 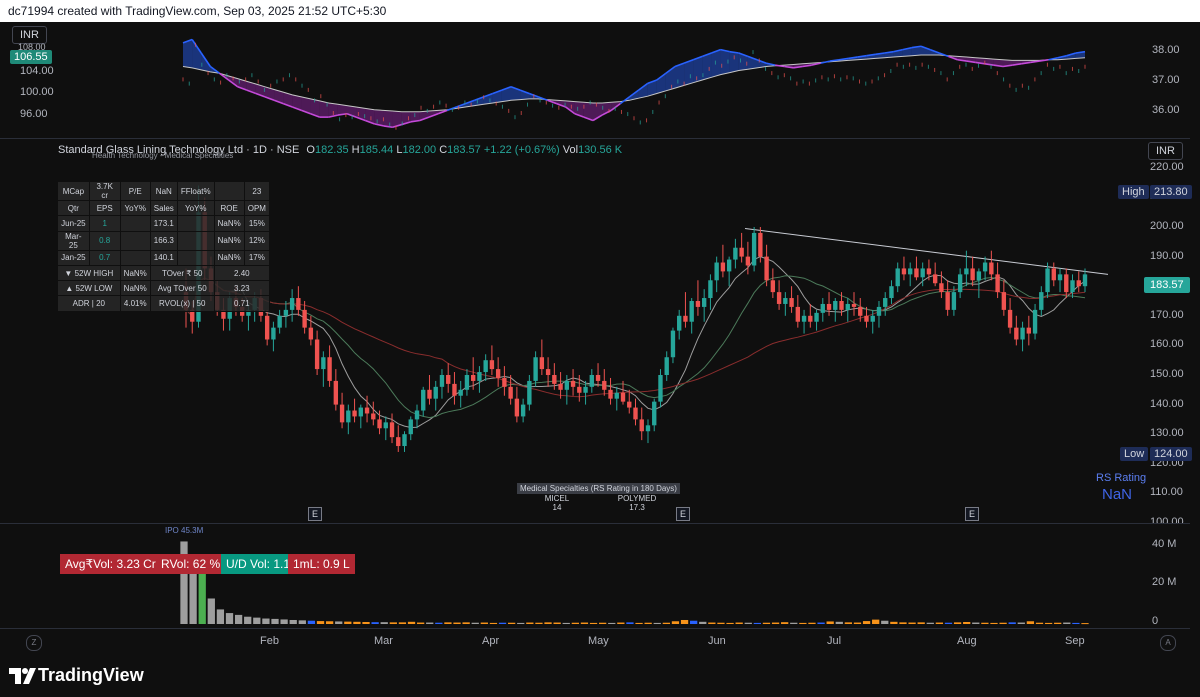 What do you see at coordinates (1167, 166) in the screenshot?
I see `price-tick-0: 220.00` at bounding box center [1167, 166].